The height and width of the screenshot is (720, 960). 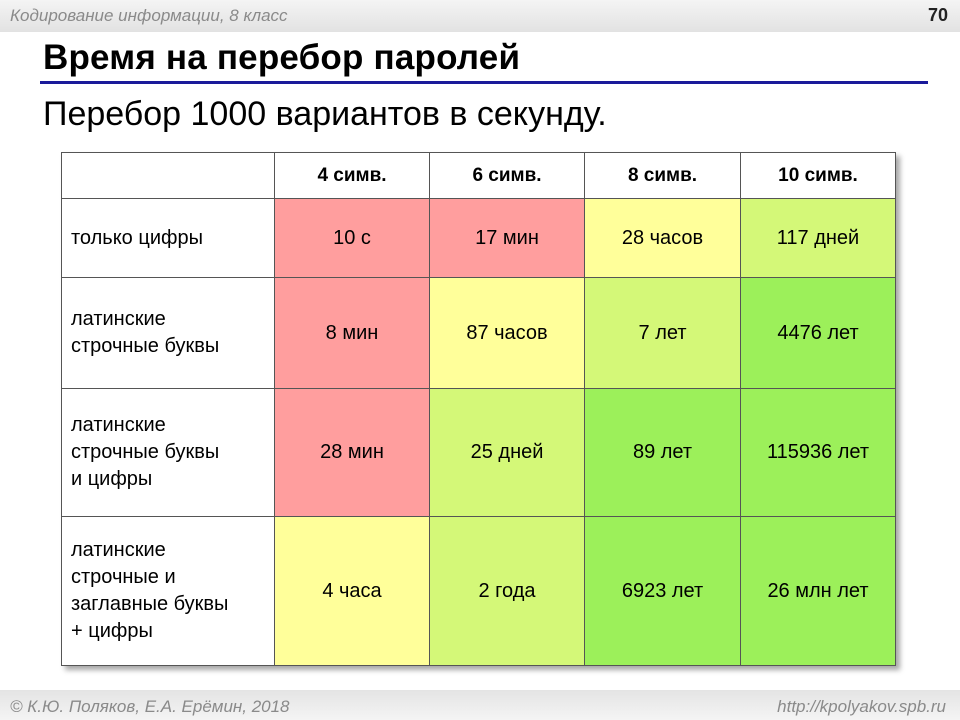 I want to click on table-cell: 26 млн лет, so click(x=818, y=591).